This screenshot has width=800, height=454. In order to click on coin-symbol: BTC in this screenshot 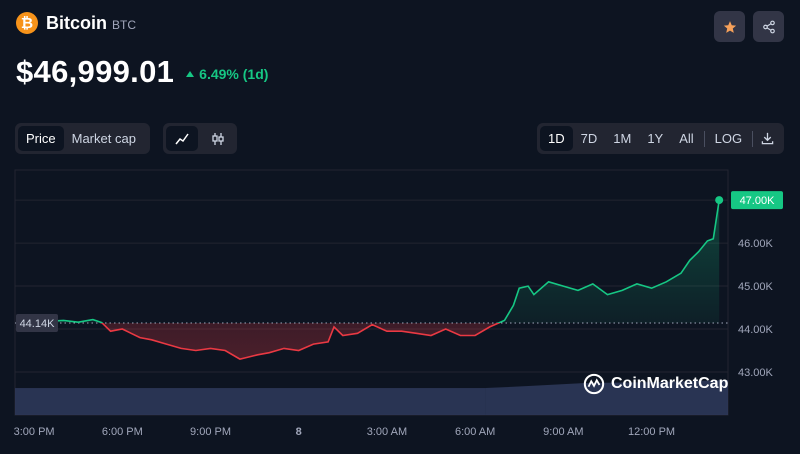, I will do `click(124, 24)`.